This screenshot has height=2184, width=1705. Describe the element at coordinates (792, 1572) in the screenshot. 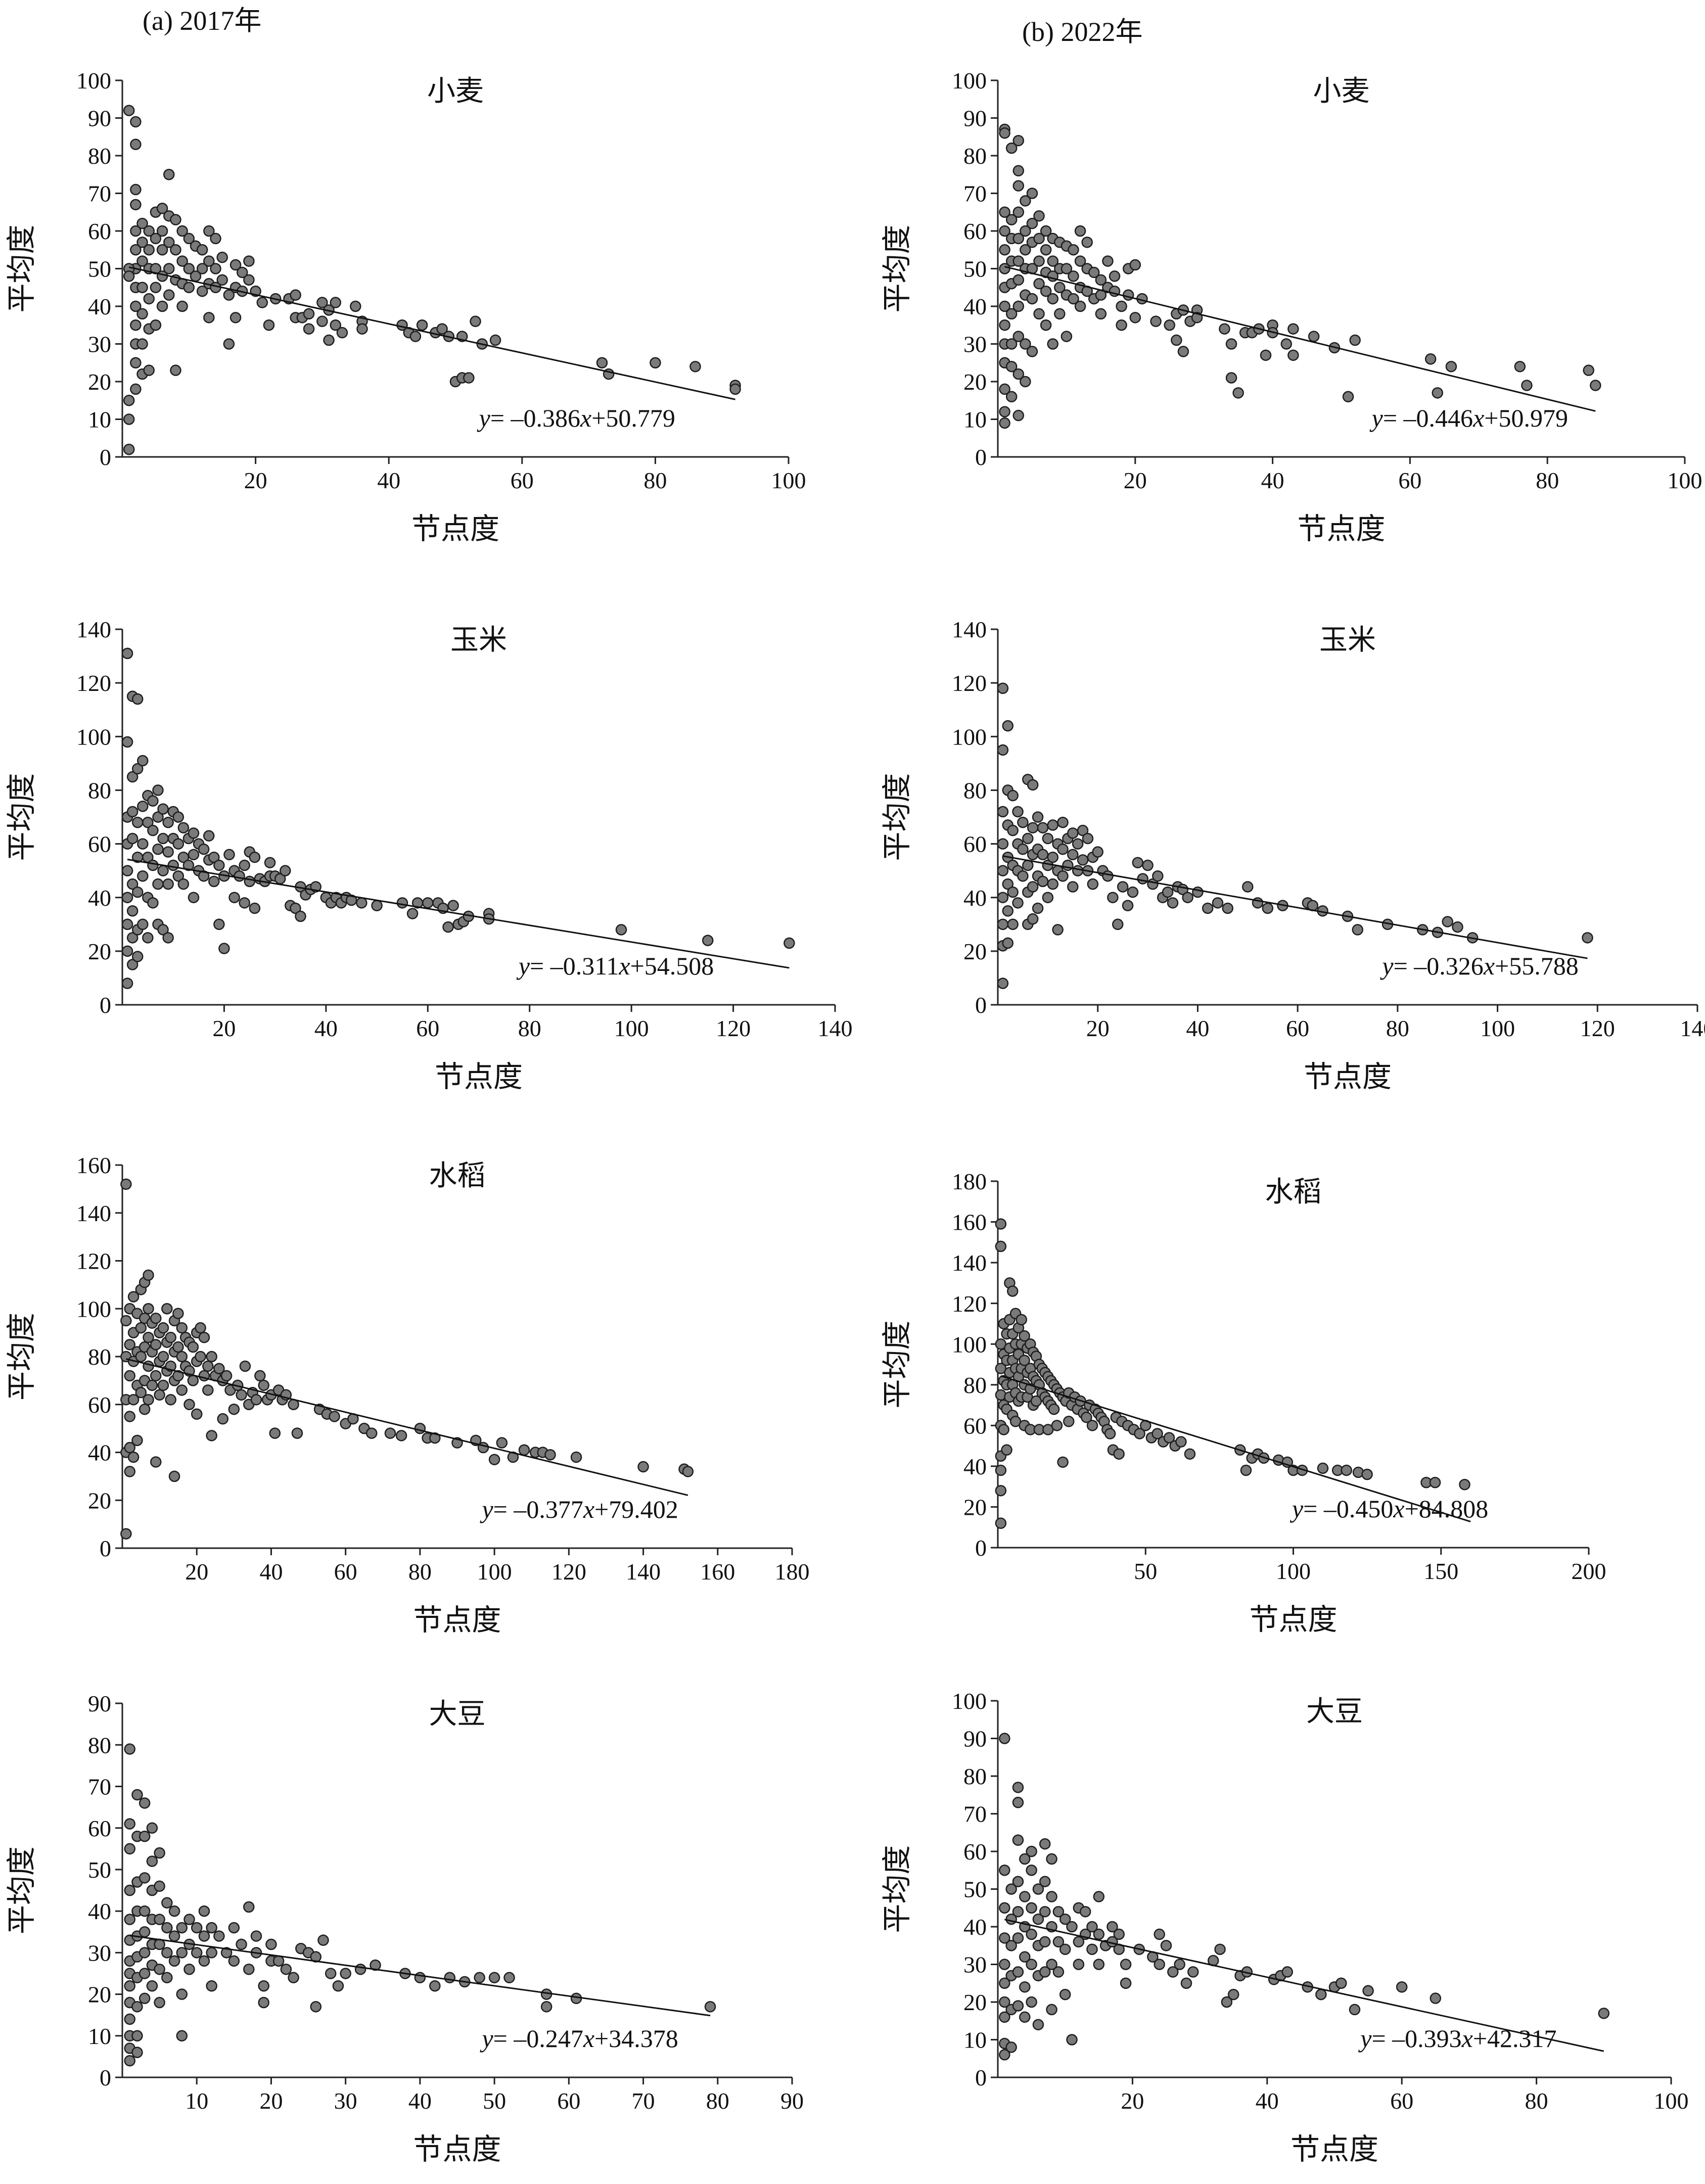

I see `x-tick-label: 180` at that location.